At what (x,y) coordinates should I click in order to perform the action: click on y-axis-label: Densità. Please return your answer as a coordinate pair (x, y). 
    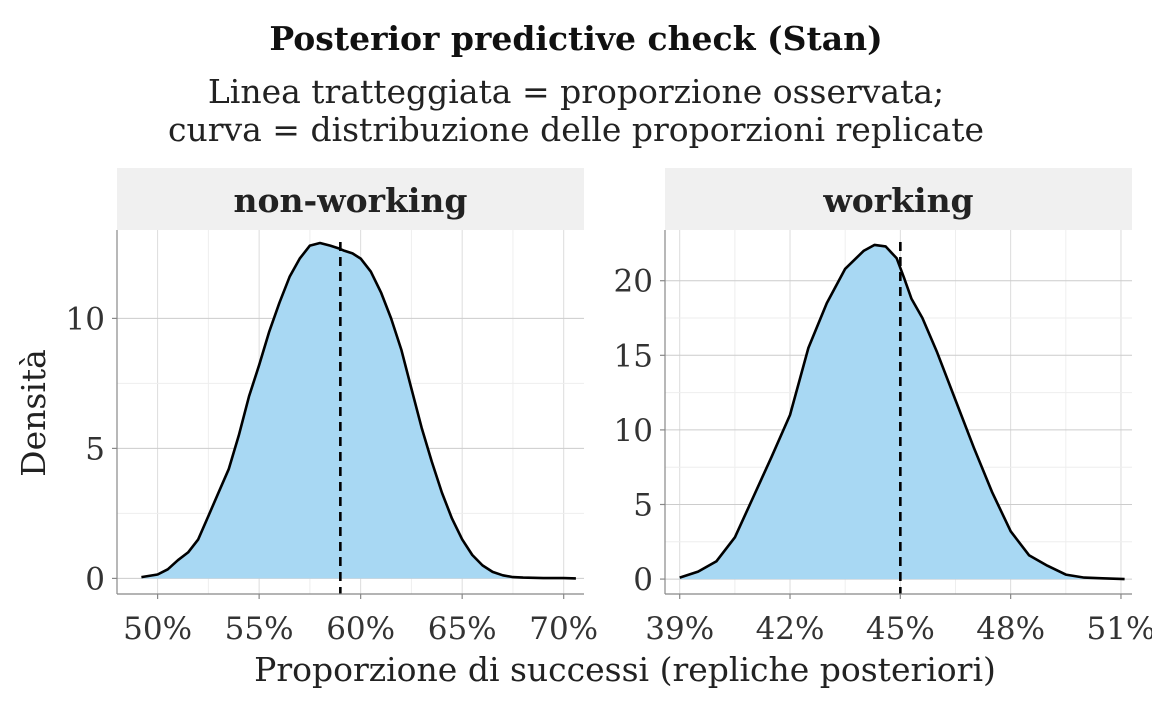
    Looking at the image, I should click on (33, 413).